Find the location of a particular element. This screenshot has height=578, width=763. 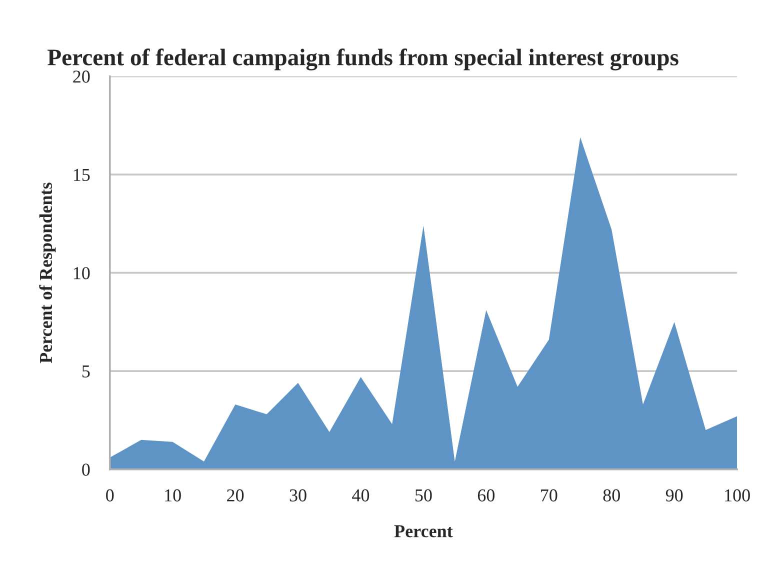

y-tick-label: 20 is located at coordinates (81, 76).